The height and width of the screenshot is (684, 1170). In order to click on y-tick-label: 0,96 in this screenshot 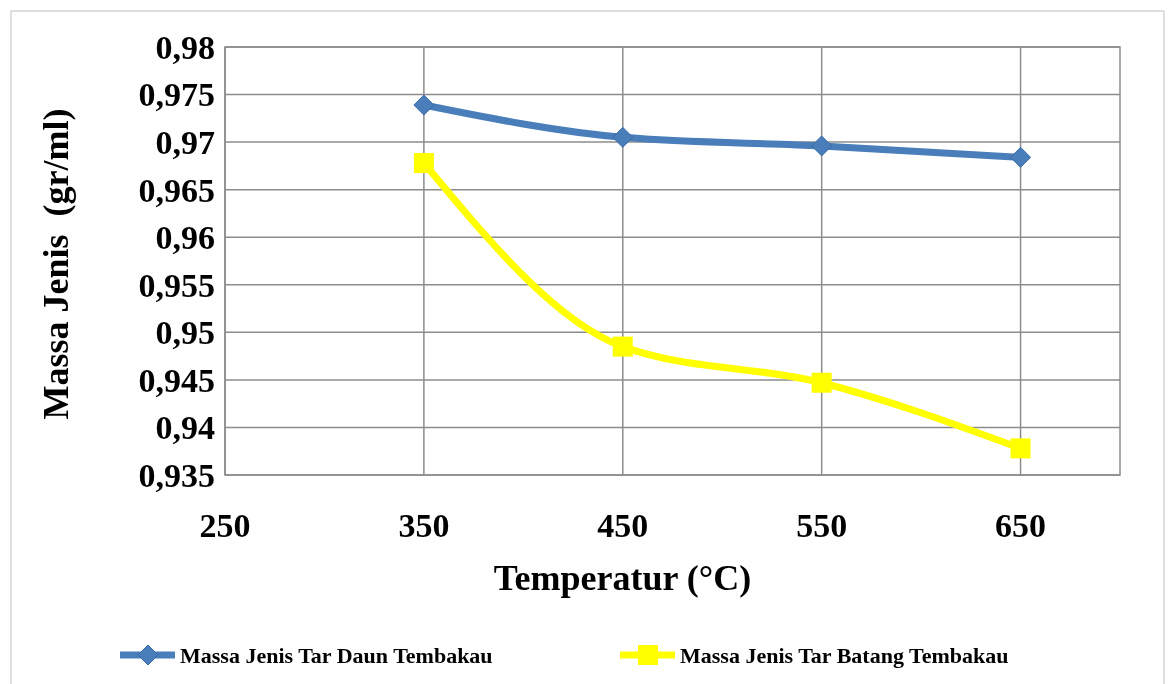, I will do `click(185, 238)`.